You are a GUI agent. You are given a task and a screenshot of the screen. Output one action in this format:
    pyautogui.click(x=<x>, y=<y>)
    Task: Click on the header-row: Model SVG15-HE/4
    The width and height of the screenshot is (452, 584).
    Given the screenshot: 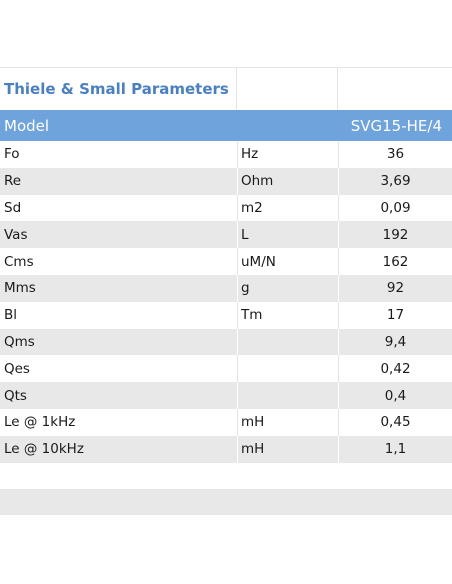 What is the action you would take?
    pyautogui.click(x=226, y=125)
    